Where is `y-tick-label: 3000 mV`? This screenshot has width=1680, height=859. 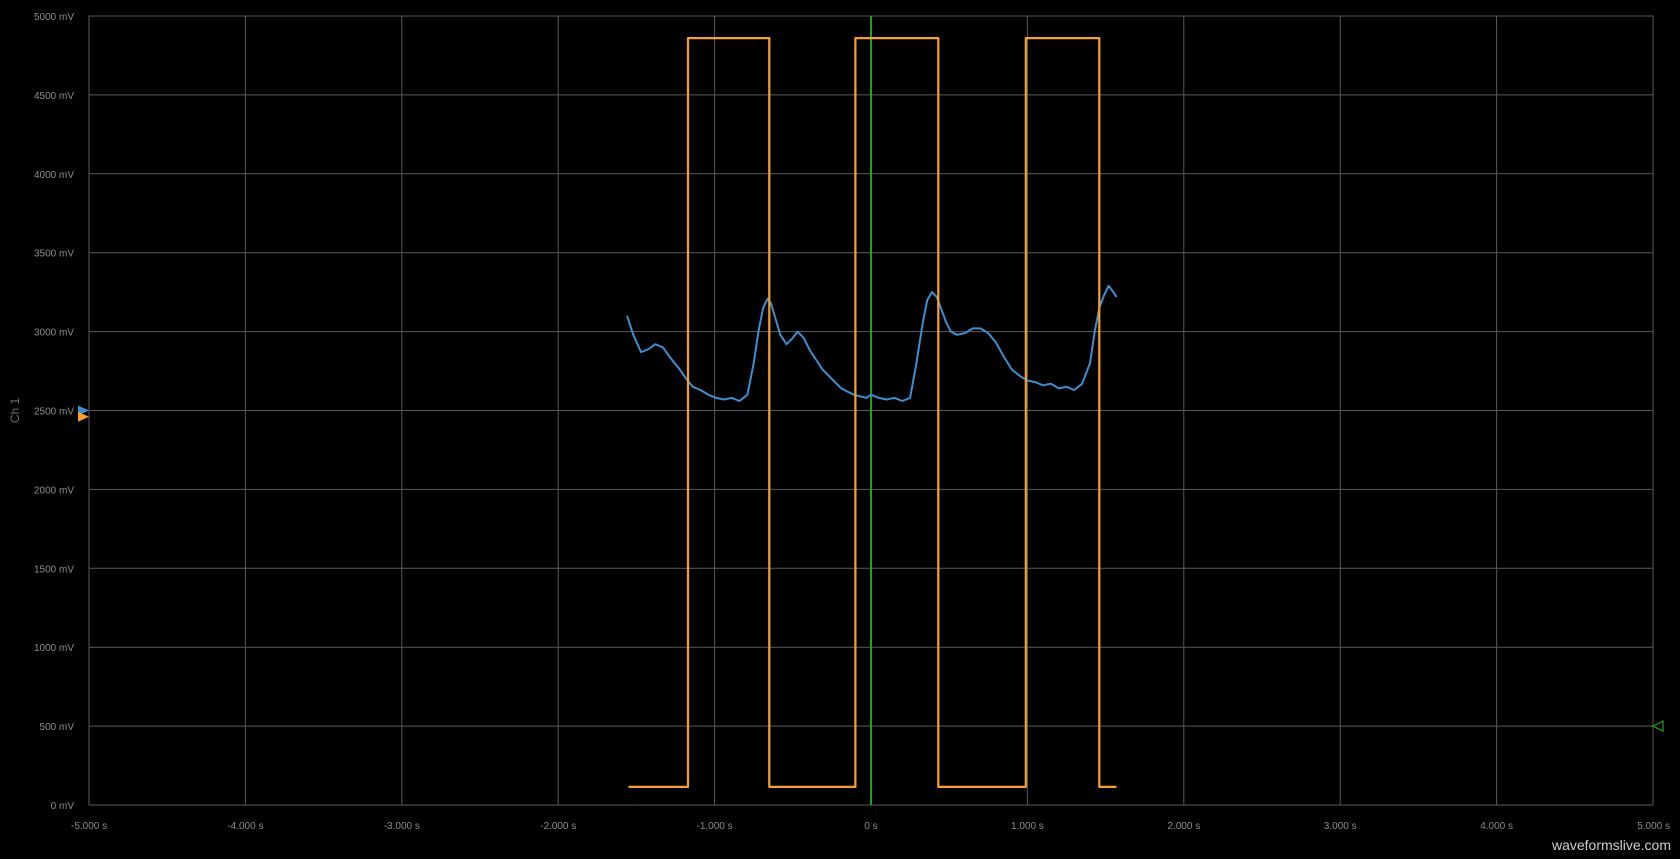
y-tick-label: 3000 mV is located at coordinates (54, 333).